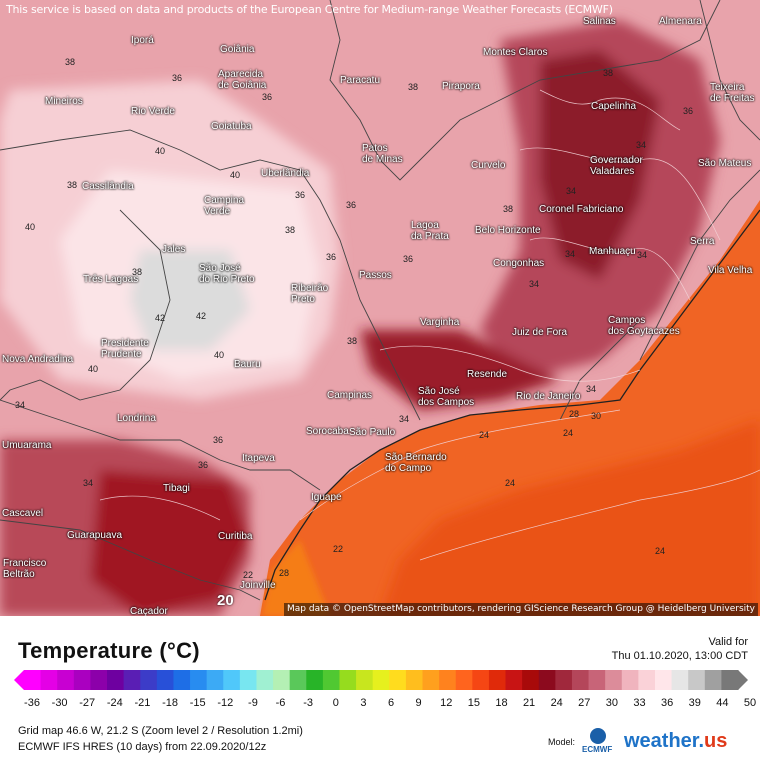 This screenshot has width=760, height=760. Describe the element at coordinates (418, 703) in the screenshot. I see `color-scale-tick-label: 9` at that location.